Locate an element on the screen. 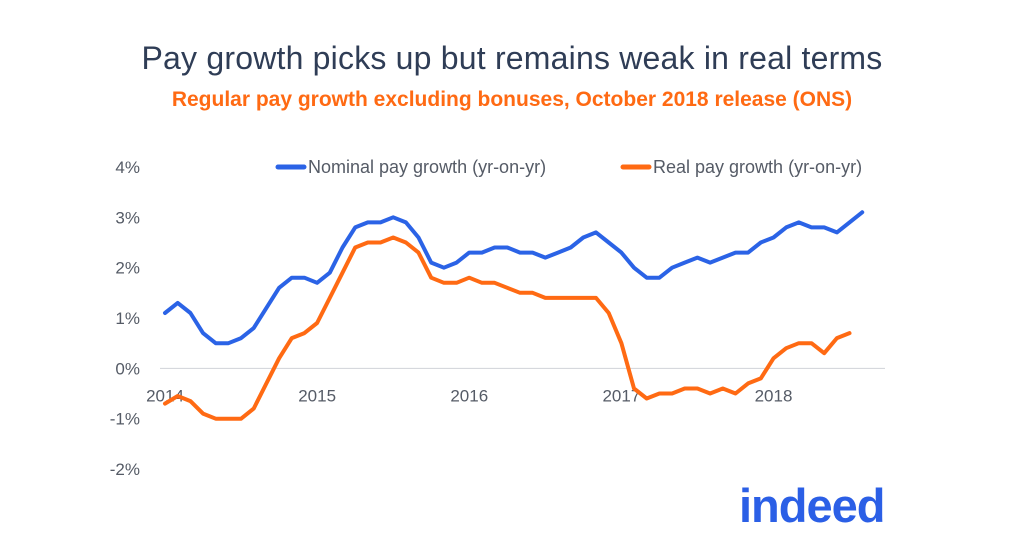 This screenshot has width=1024, height=558. x-tick-label: 2016 is located at coordinates (469, 395).